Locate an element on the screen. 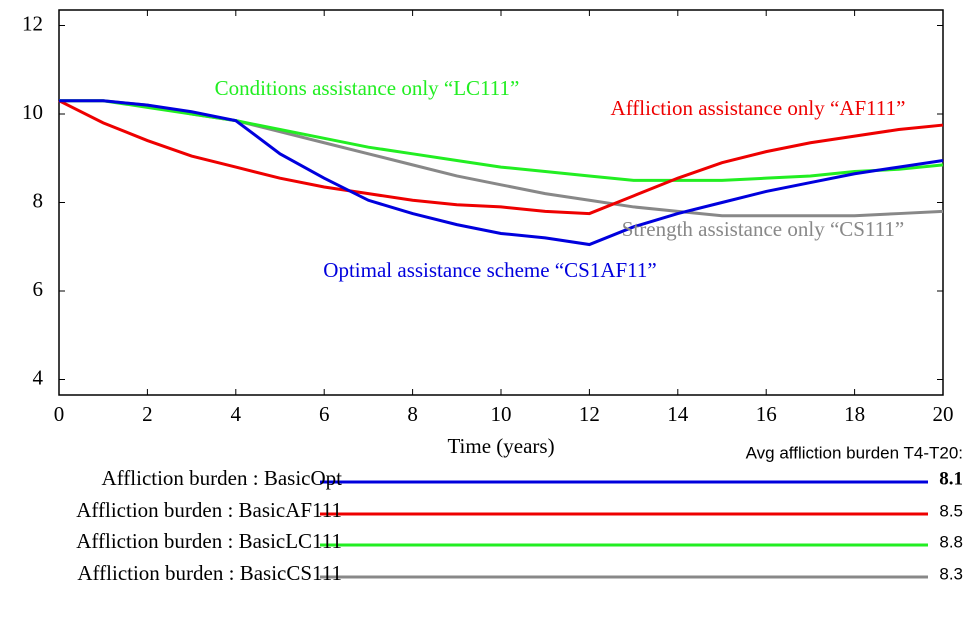 The image size is (977, 619). legend-avg: 8.8 is located at coordinates (951, 541).